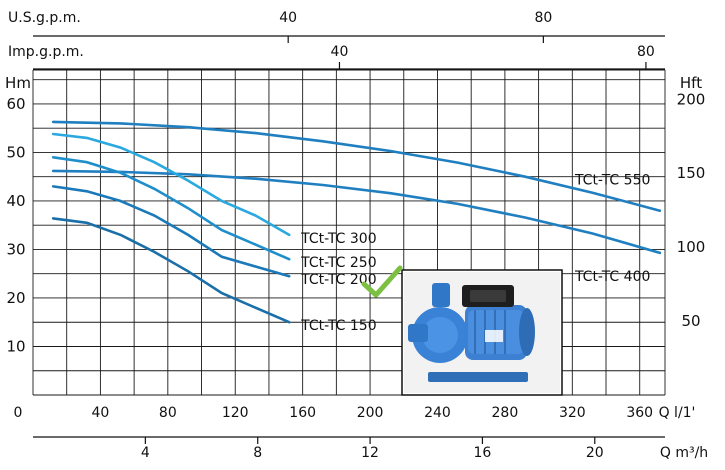  What do you see at coordinates (302, 413) in the screenshot?
I see `x-primary-tick-label: 160` at bounding box center [302, 413].